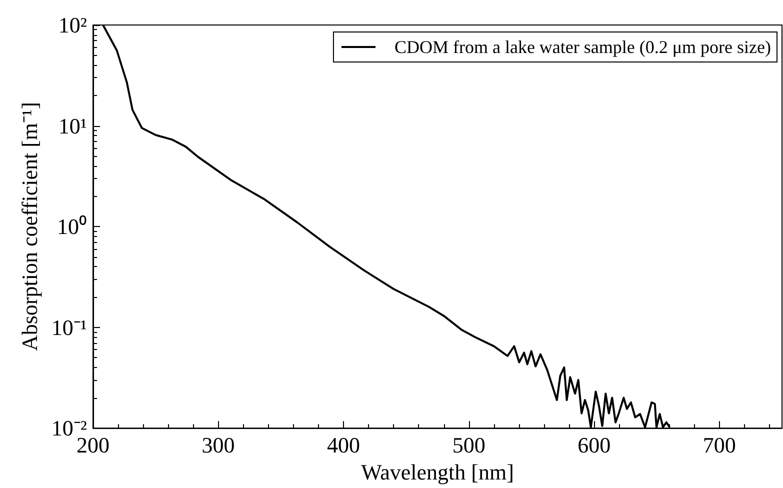 This screenshot has width=783, height=488. I want to click on x-tick-label: 700, so click(719, 445).